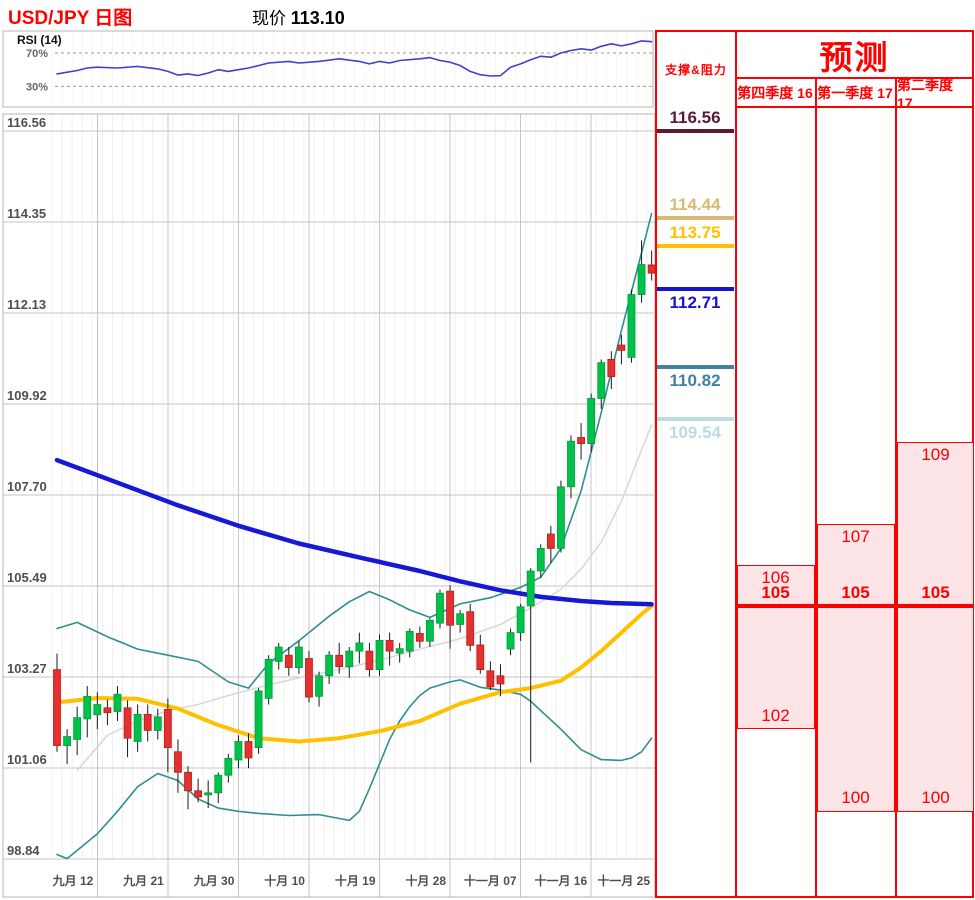 The width and height of the screenshot is (975, 900). Describe the element at coordinates (70, 18) in the screenshot. I see `page-title: USD/JPY 日图` at that location.